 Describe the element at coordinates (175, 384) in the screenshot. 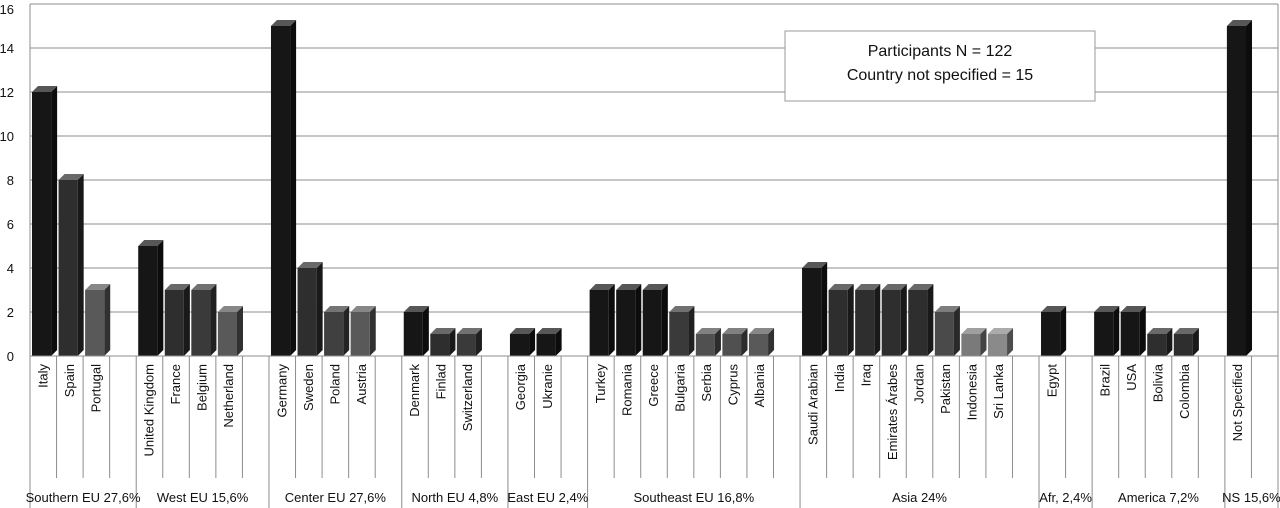

I see `category-label: France` at that location.